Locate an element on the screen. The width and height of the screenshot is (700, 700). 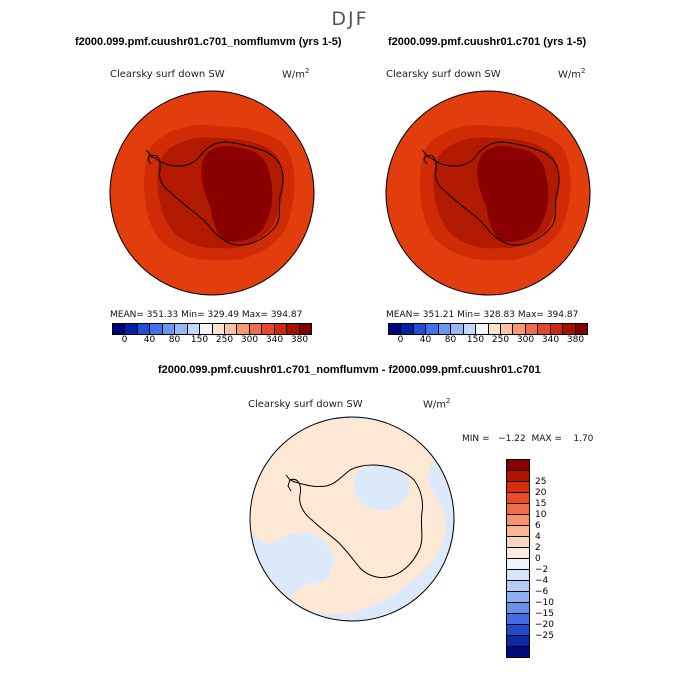
right-colorbar-swatches is located at coordinates (488, 329).